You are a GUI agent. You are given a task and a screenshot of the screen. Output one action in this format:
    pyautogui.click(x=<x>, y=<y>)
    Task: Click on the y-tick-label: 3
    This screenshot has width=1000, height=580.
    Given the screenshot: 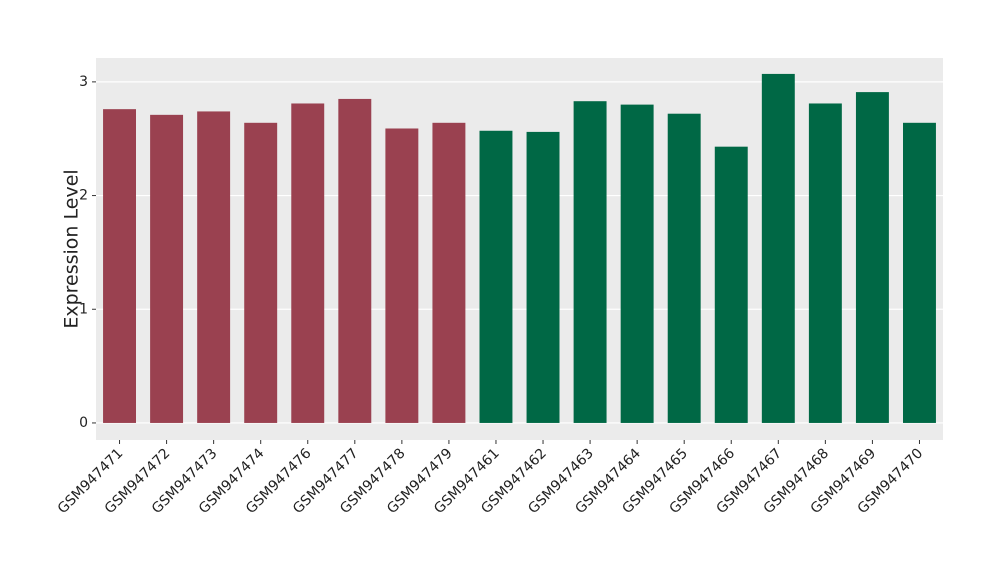 What is the action you would take?
    pyautogui.click(x=83, y=82)
    